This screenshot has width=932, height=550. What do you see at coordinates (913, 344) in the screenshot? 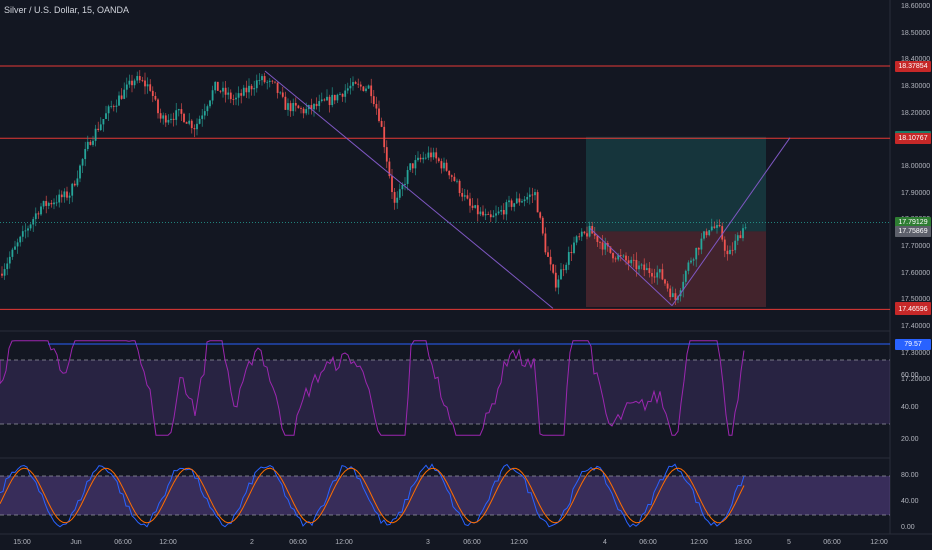
I see `rsi-level-tag: 79.57` at bounding box center [913, 344].